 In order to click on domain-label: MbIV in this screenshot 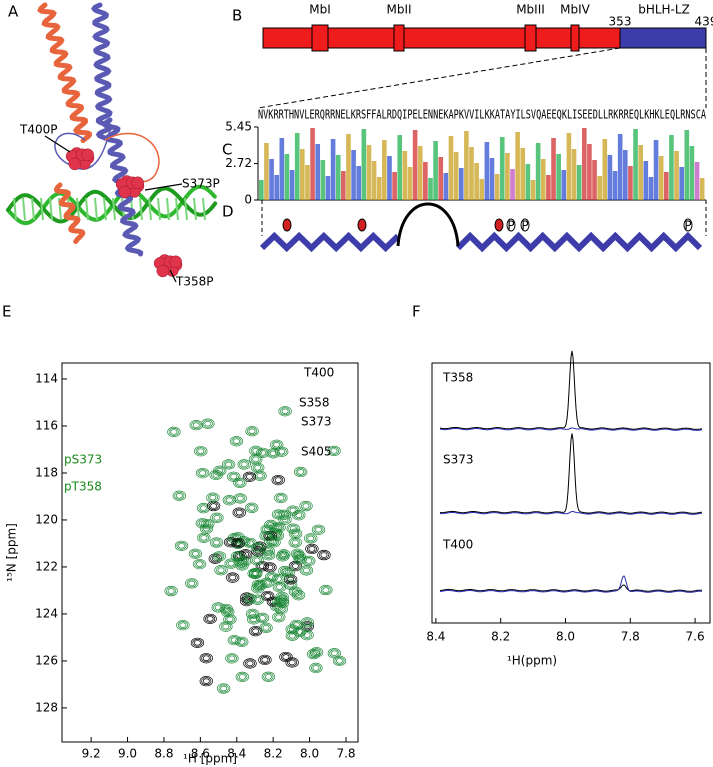, I will do `click(575, 10)`.